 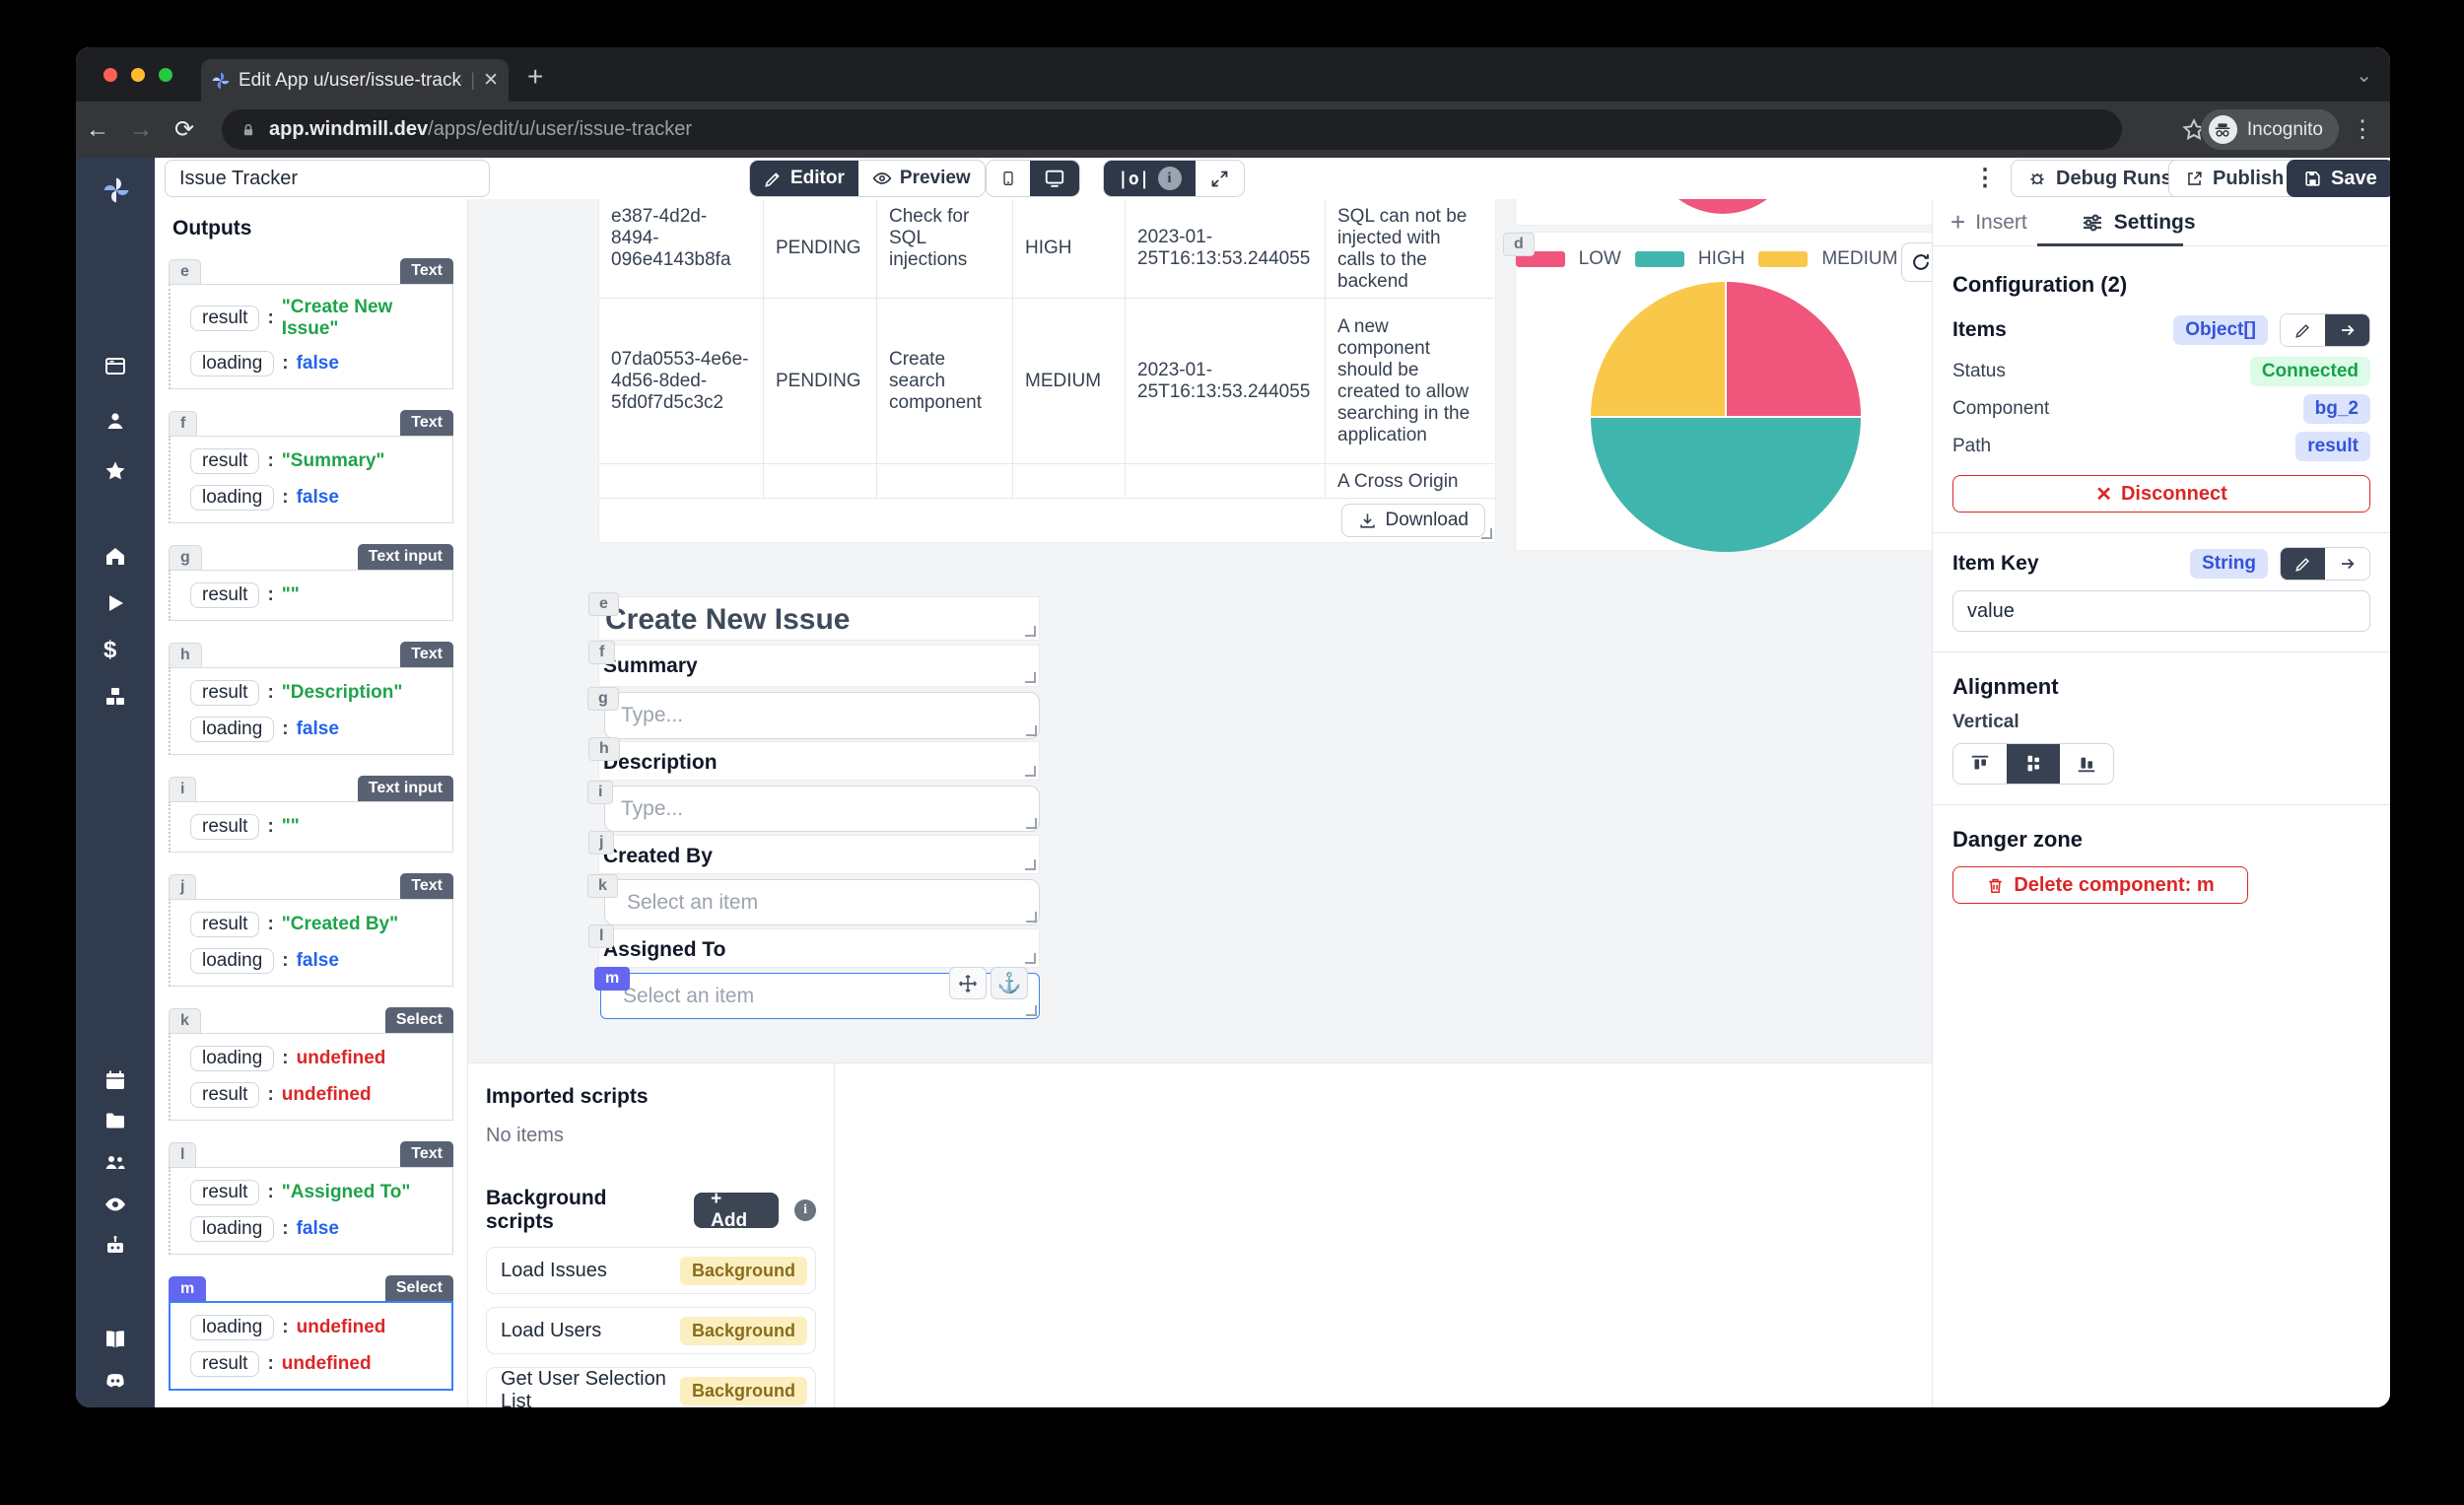 I want to click on windmill-logo, so click(x=116, y=190).